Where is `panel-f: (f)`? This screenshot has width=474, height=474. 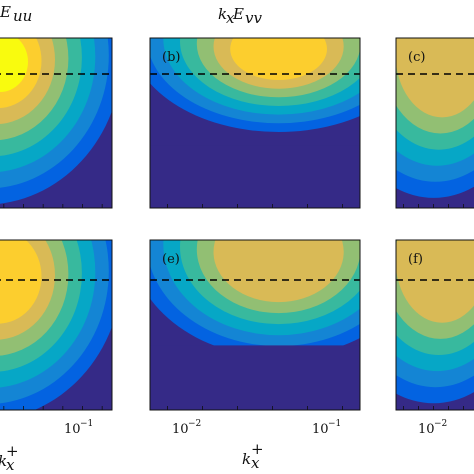
panel-f: (f) is located at coordinates (434, 325).